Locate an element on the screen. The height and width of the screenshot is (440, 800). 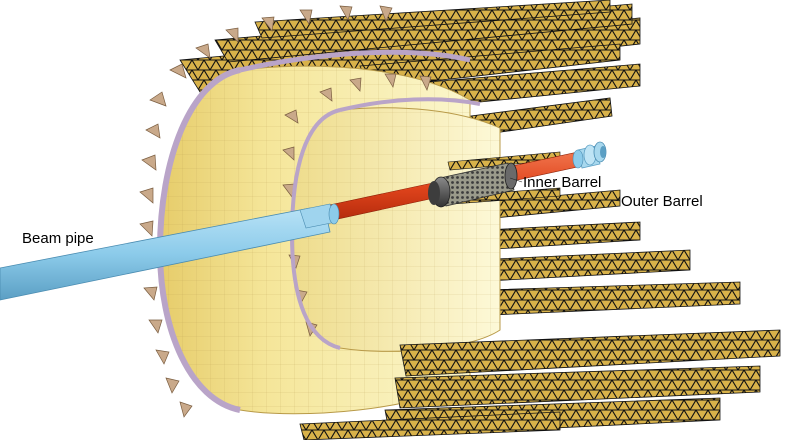
beam-pipe-flange is located at coordinates (589, 155).